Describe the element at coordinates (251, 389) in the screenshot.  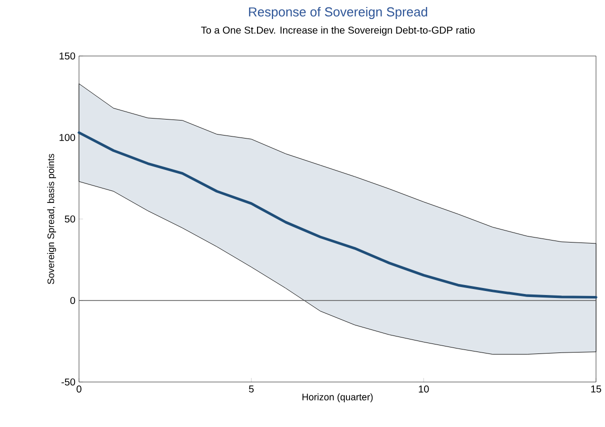
I see `x-tick-label: 5` at that location.